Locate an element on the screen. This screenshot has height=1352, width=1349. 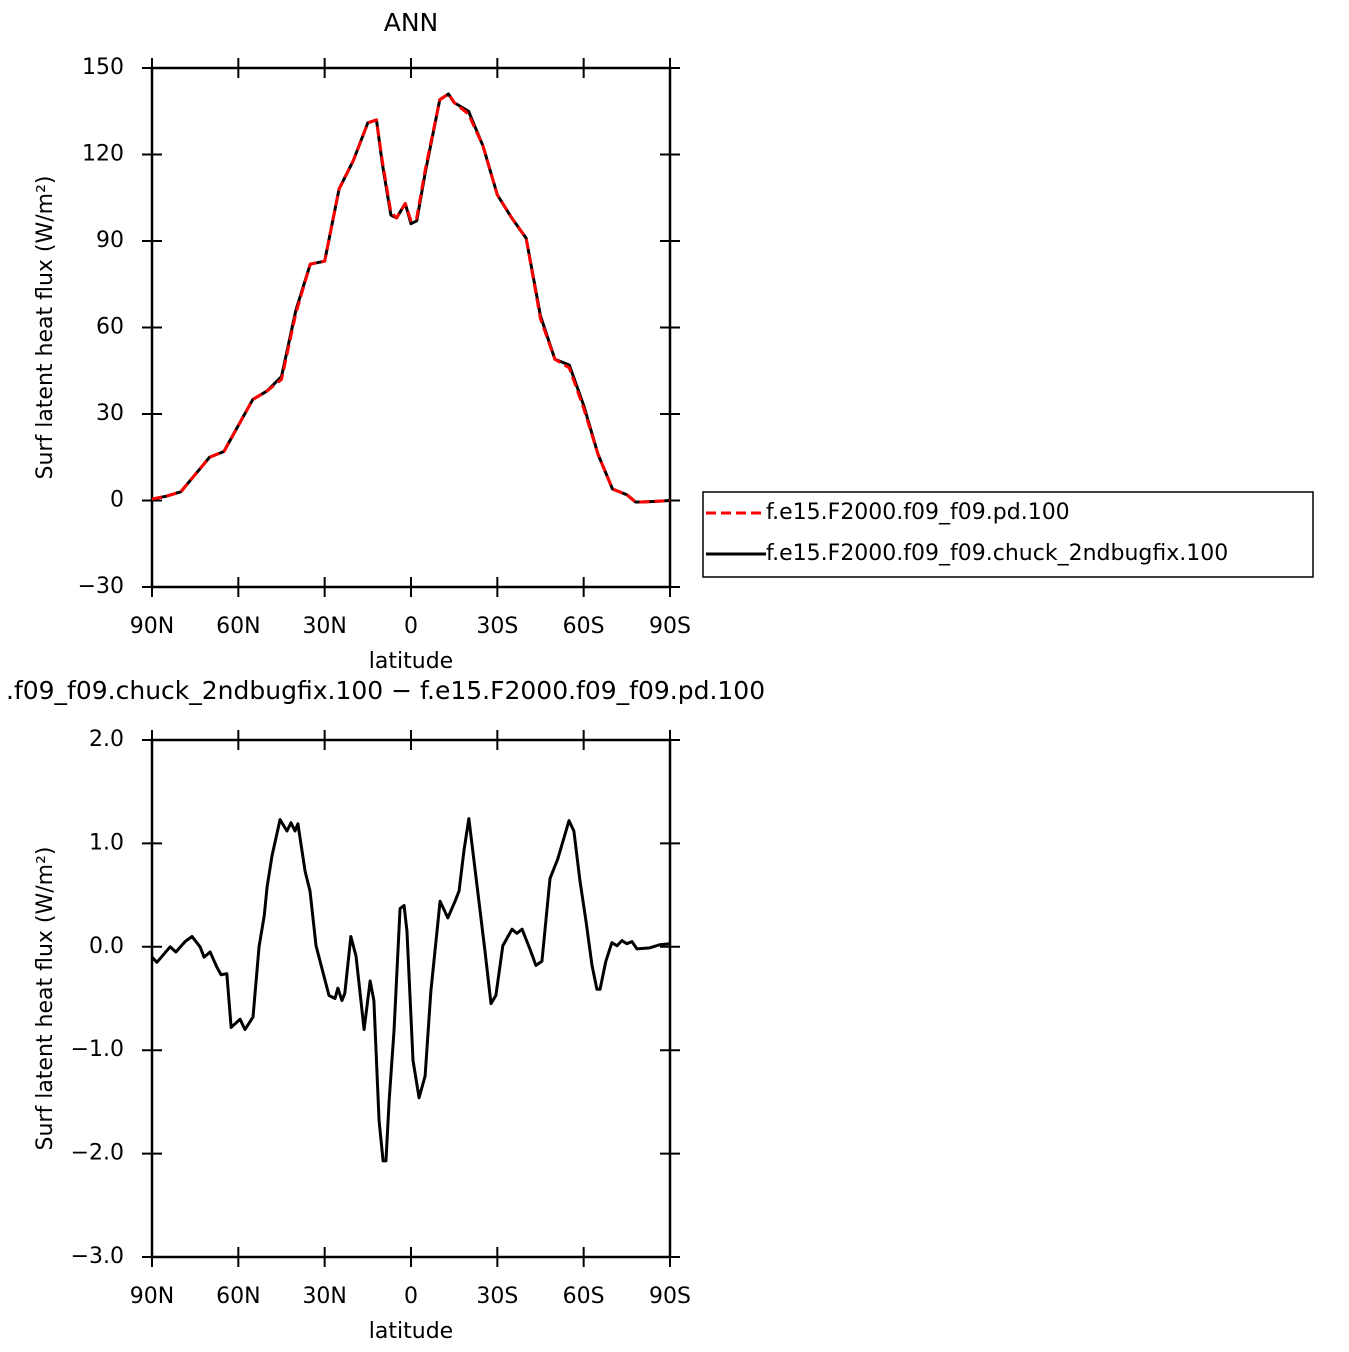
y-tick-label: 30 is located at coordinates (110, 413).